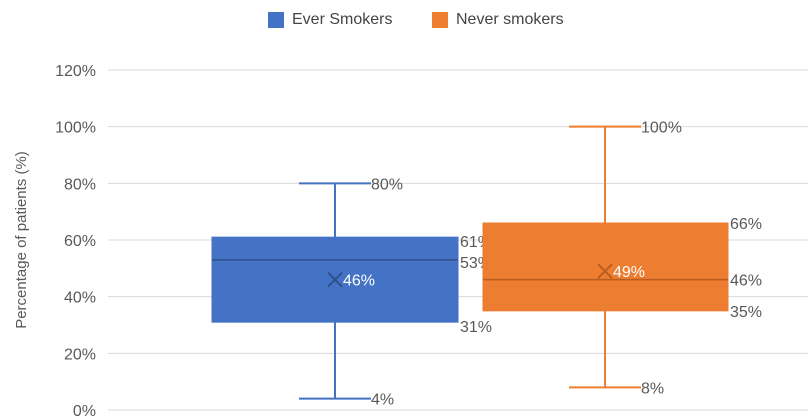  I want to click on y-axis-label: Percentage of patients (%), so click(21, 240).